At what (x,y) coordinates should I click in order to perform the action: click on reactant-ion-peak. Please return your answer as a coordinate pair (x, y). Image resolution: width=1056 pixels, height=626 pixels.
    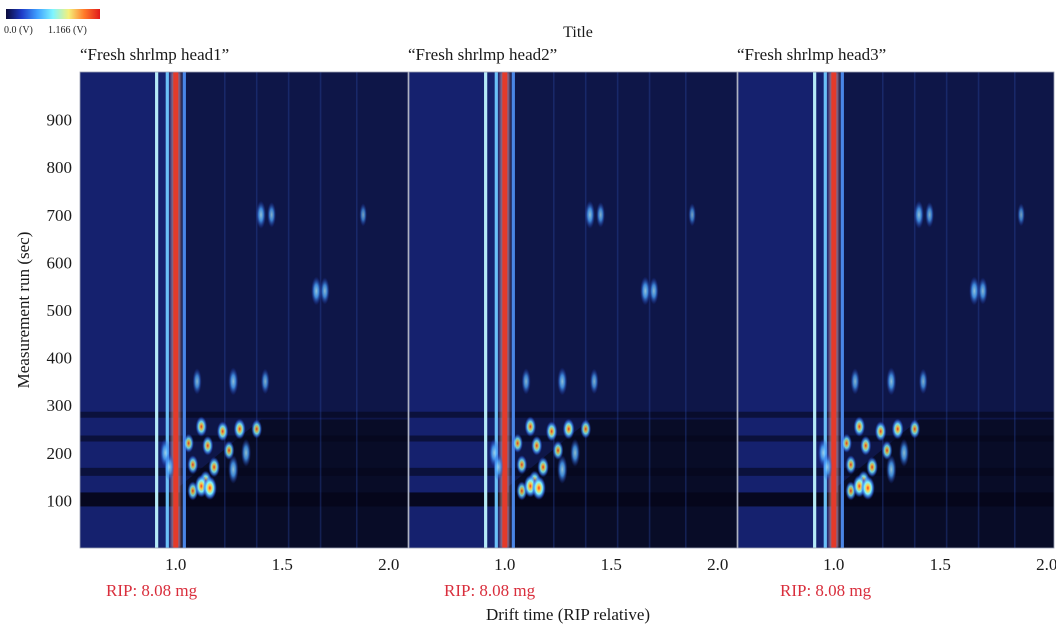
    Looking at the image, I should click on (834, 310).